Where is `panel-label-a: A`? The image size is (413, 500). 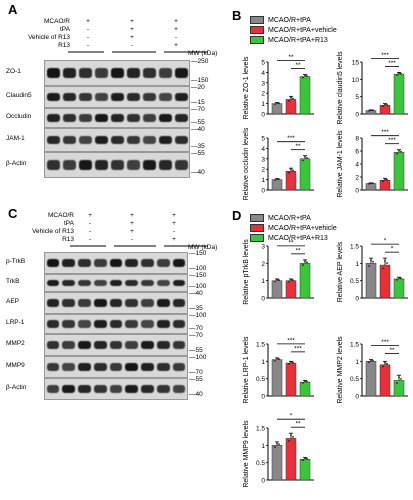
panel-label-a: A is located at coordinates (13, 9).